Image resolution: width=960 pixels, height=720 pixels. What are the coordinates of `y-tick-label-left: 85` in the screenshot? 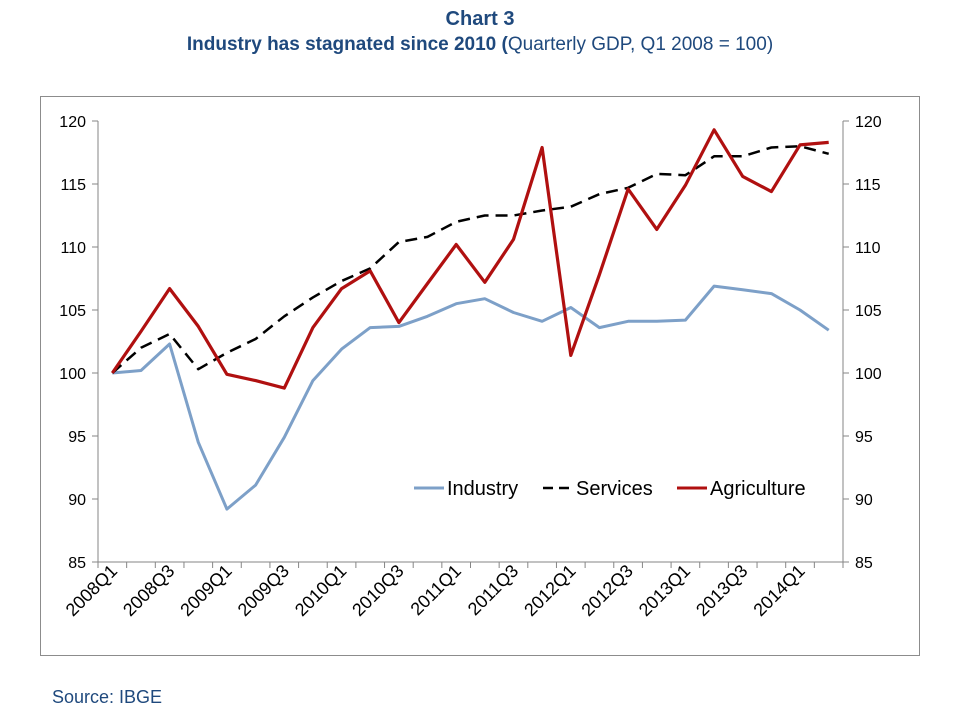 It's located at (77, 563).